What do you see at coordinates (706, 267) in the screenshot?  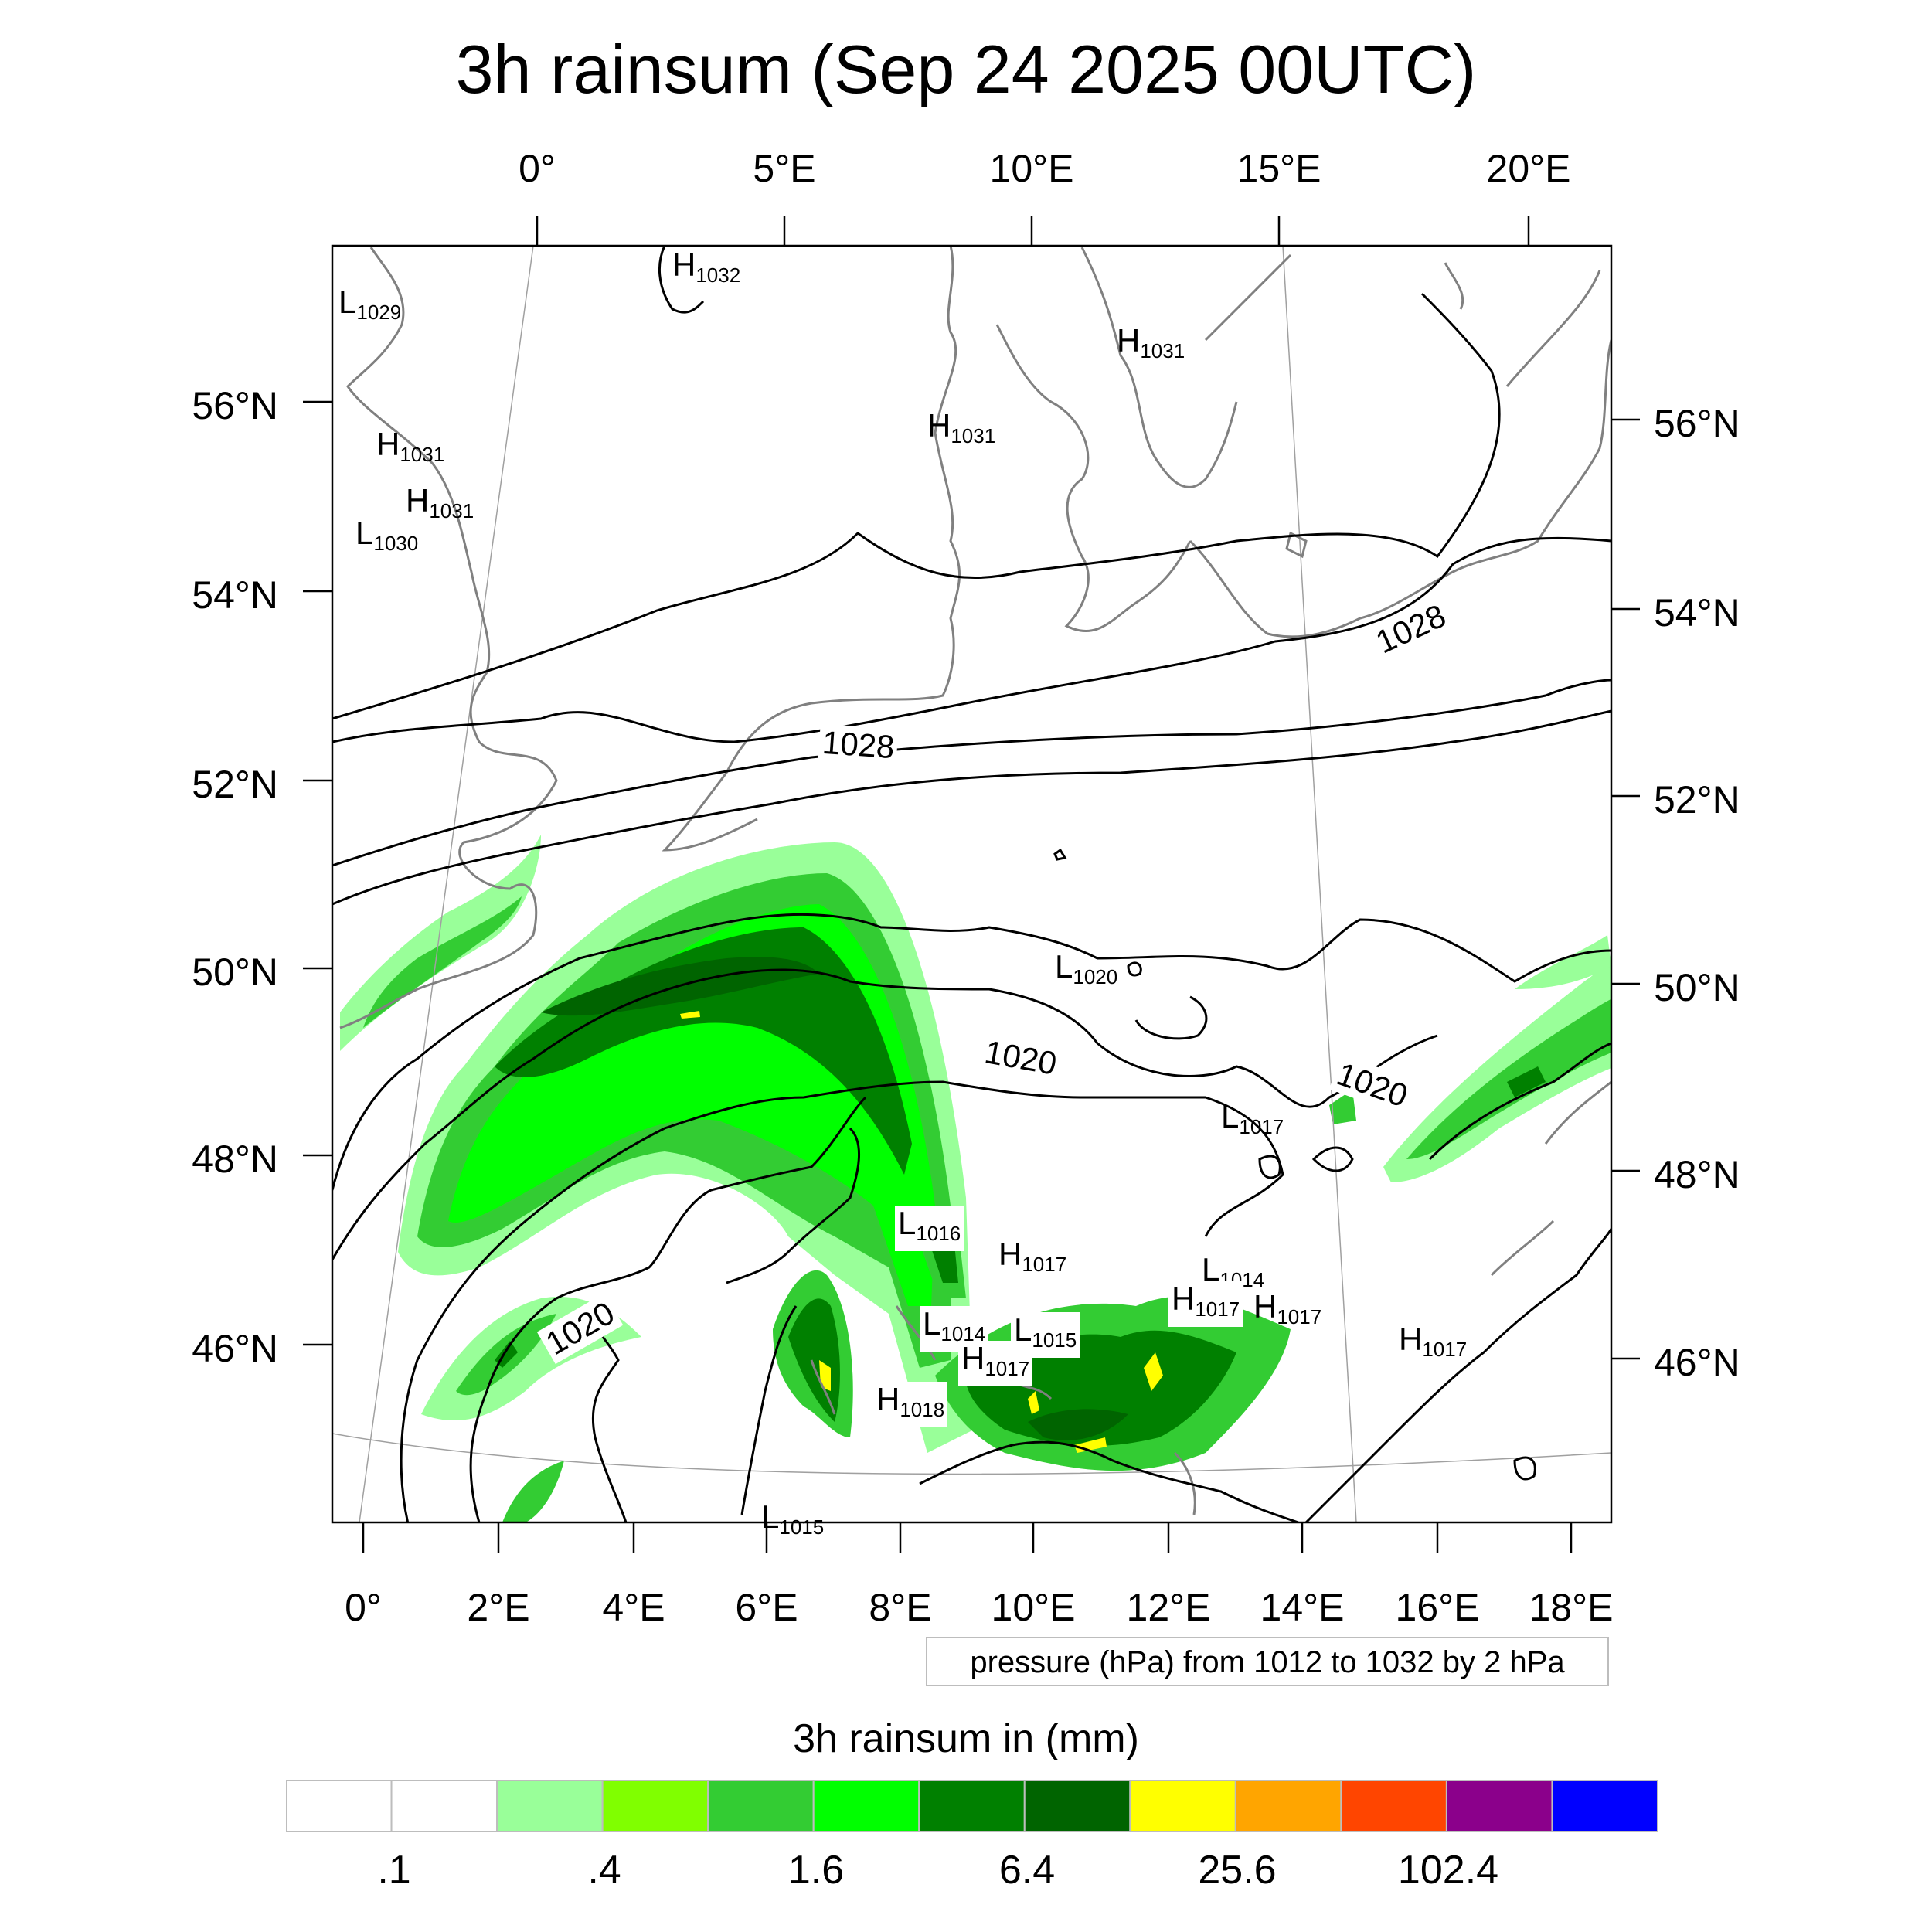 I see `pressure-center-label: H1032` at bounding box center [706, 267].